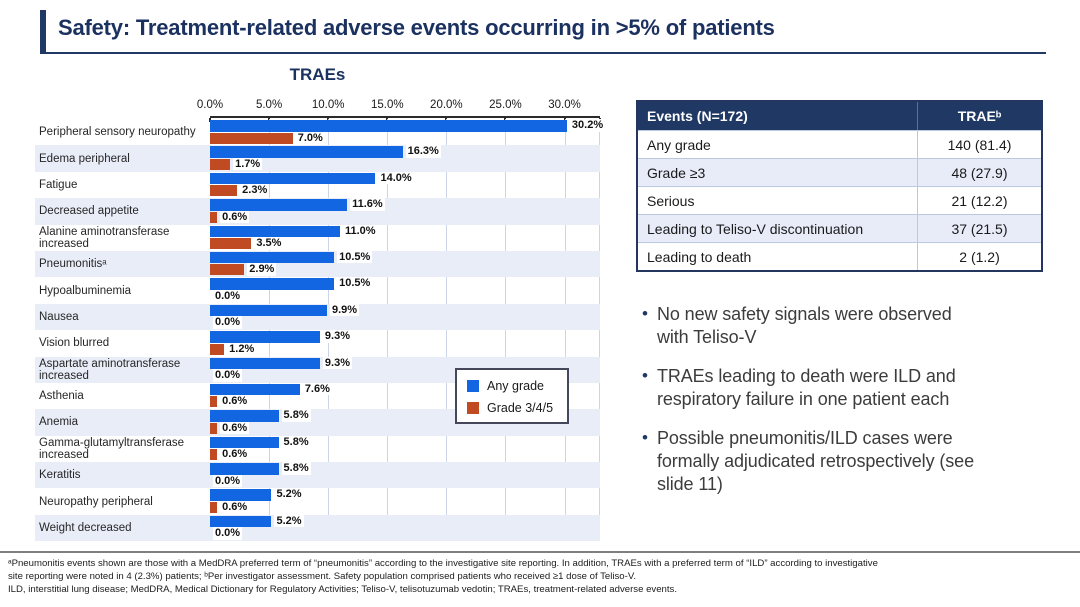 This screenshot has height=607, width=1080. Describe the element at coordinates (360, 231) in the screenshot. I see `bar-value-any-grade: 11.0%` at that location.